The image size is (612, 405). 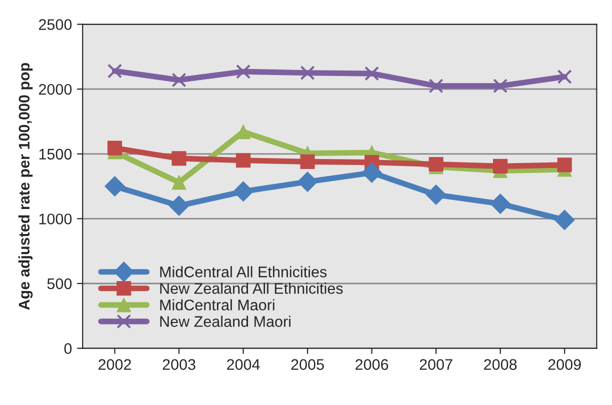 What do you see at coordinates (564, 364) in the screenshot?
I see `x-tick-label: 2009` at bounding box center [564, 364].